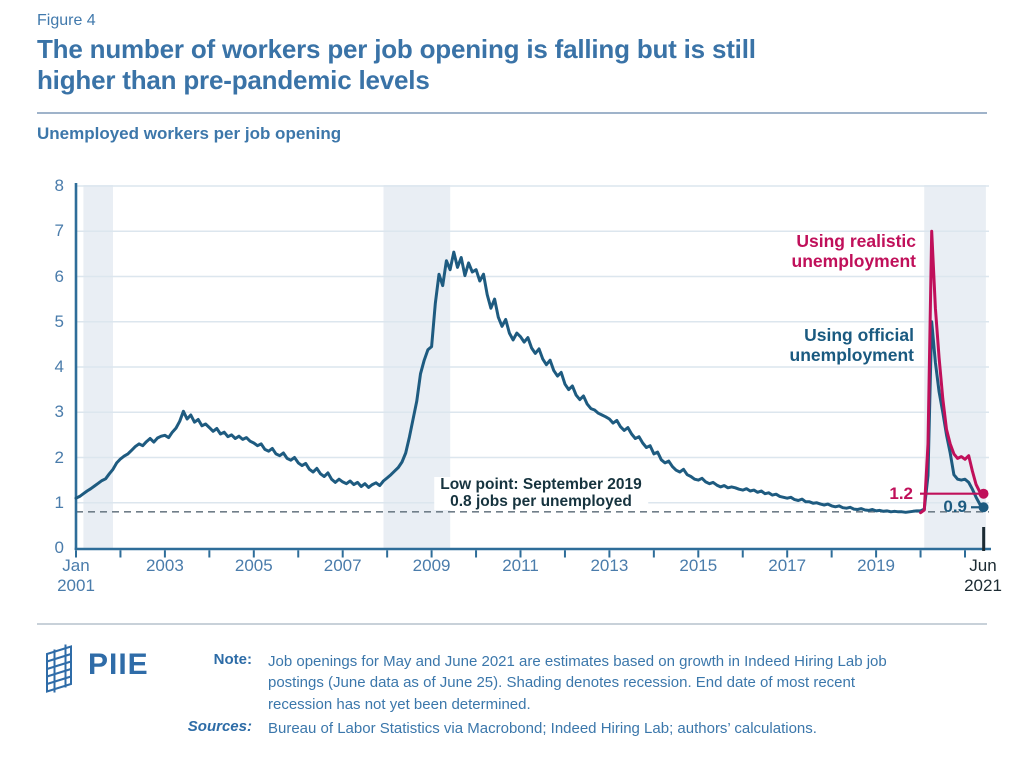  What do you see at coordinates (59, 457) in the screenshot?
I see `y-tick-label: 2` at bounding box center [59, 457].